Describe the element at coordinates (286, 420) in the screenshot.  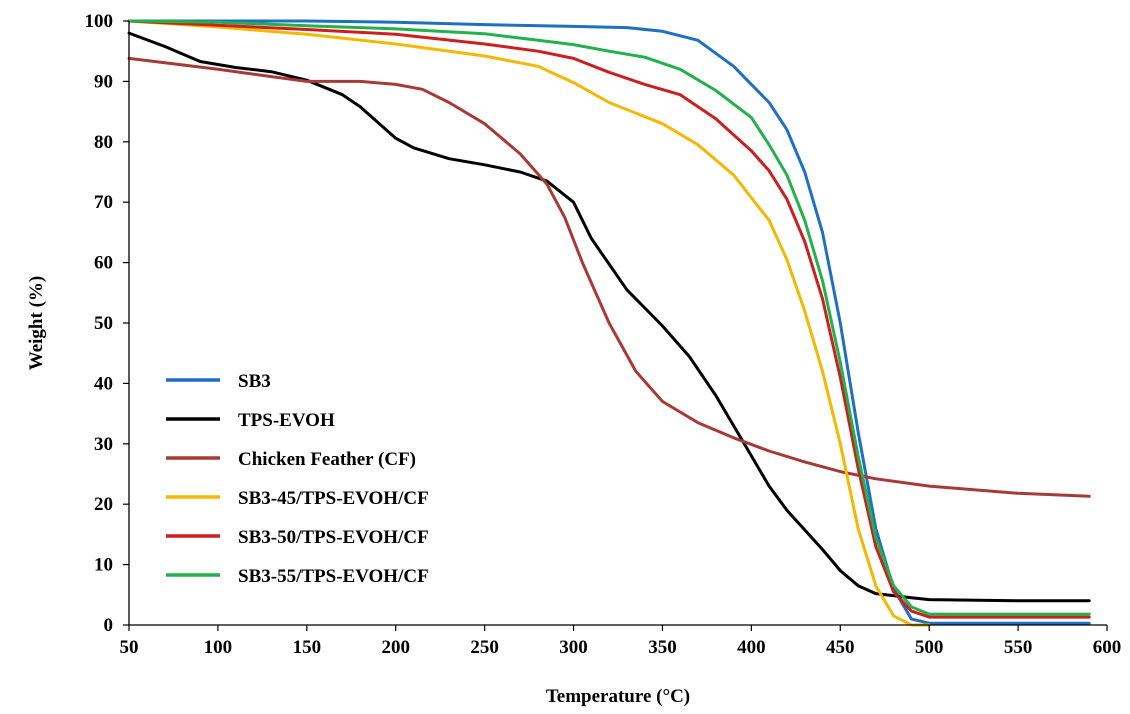
I see `legend-label-tps-evoh: TPS-EVOH` at that location.